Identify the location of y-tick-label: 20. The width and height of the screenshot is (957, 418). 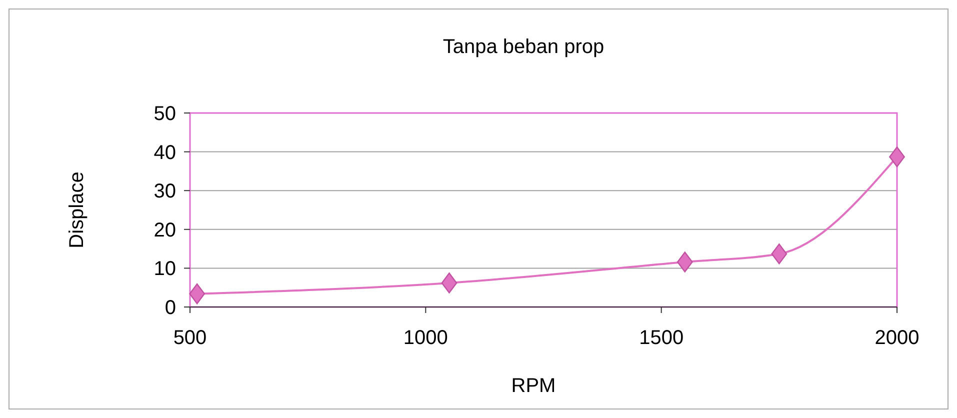
(165, 230).